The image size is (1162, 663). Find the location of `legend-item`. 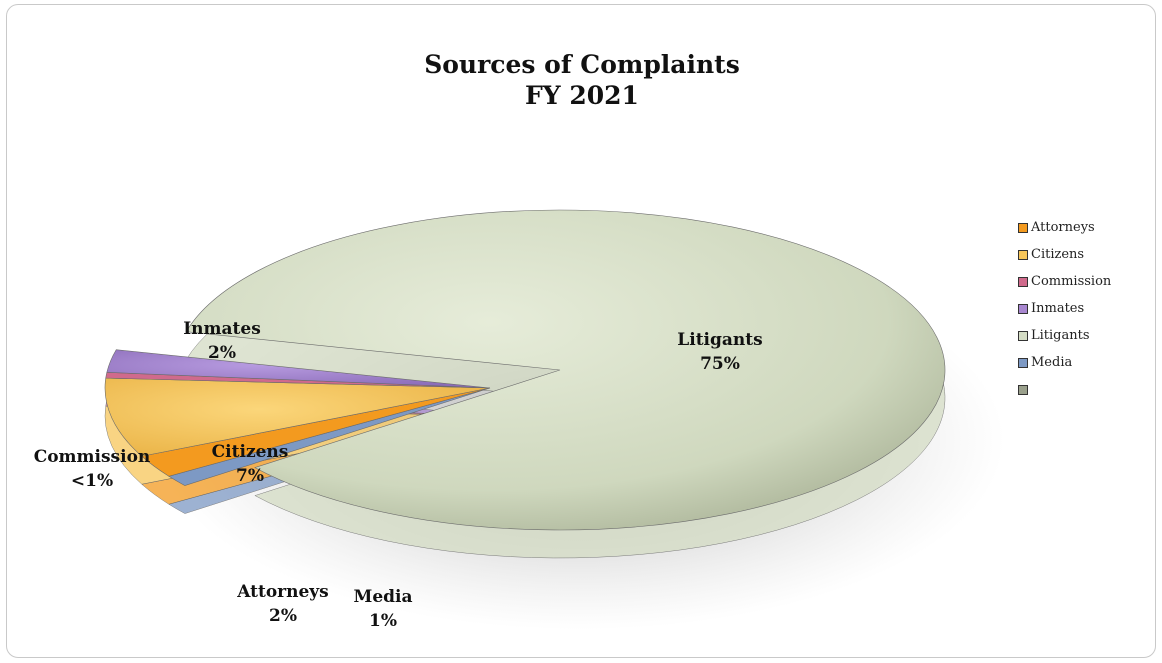

legend-item is located at coordinates (1064, 389).